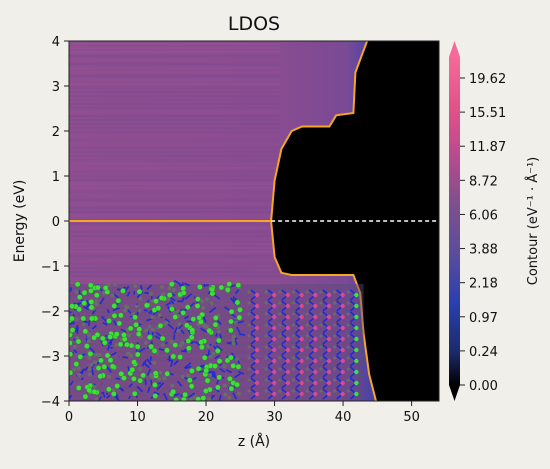 The height and width of the screenshot is (469, 550). Describe the element at coordinates (454, 49) in the screenshot. I see `colorbar-top-arrow` at that location.